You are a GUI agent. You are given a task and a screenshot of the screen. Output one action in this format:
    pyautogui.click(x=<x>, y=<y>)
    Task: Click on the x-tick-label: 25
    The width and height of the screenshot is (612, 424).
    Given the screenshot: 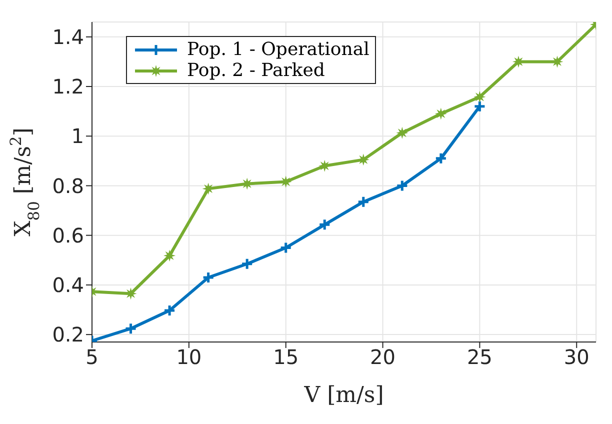 What is the action you would take?
    pyautogui.click(x=479, y=357)
    